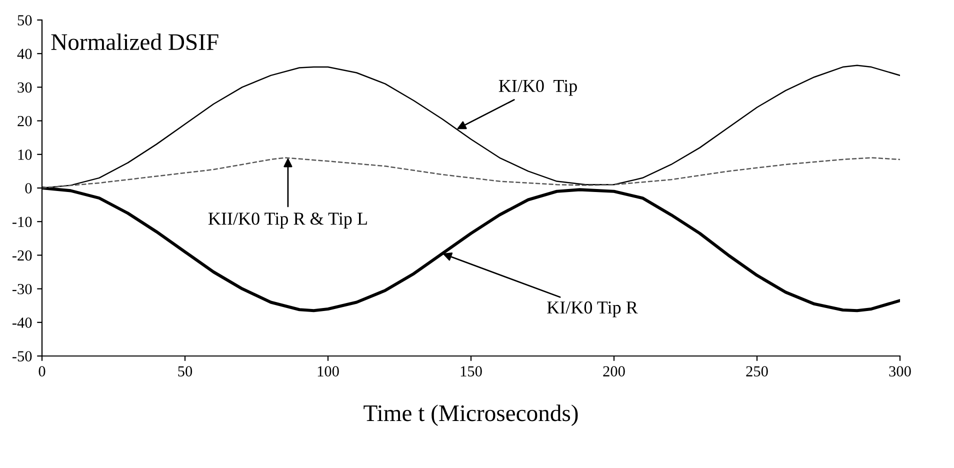 This screenshot has height=468, width=954. I want to click on x-tick-label: 50, so click(185, 371).